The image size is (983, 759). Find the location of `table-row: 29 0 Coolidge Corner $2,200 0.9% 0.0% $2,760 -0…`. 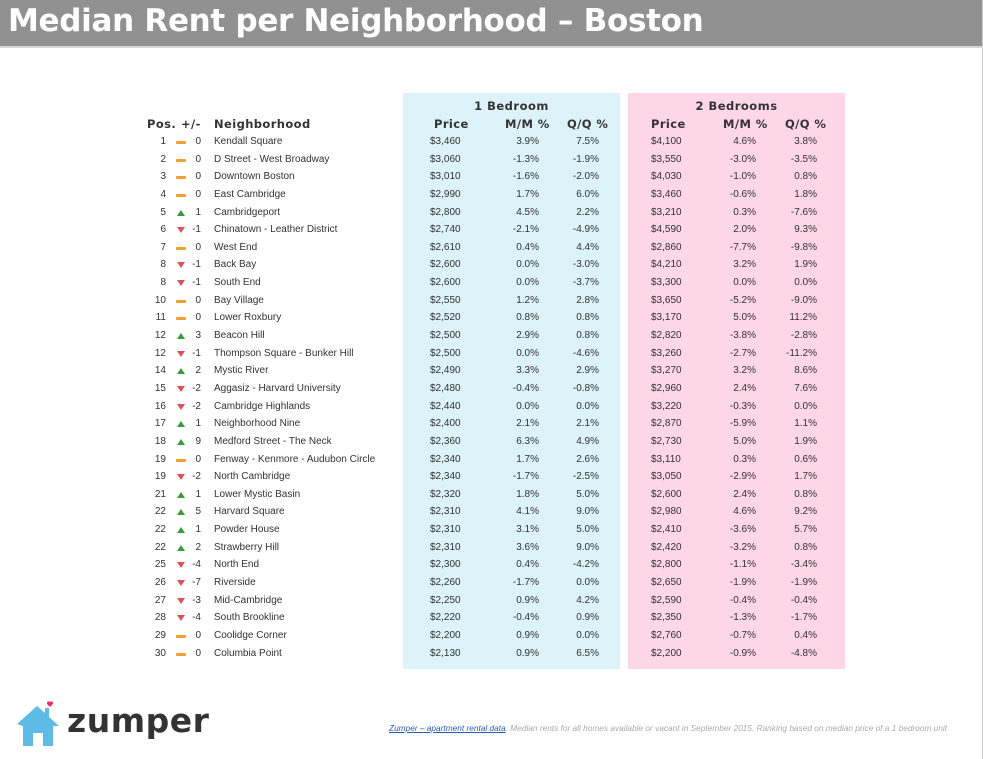

table-row: 29 0 Coolidge Corner $2,200 0.9% 0.0% $2,760 -0… is located at coordinates (491, 637).